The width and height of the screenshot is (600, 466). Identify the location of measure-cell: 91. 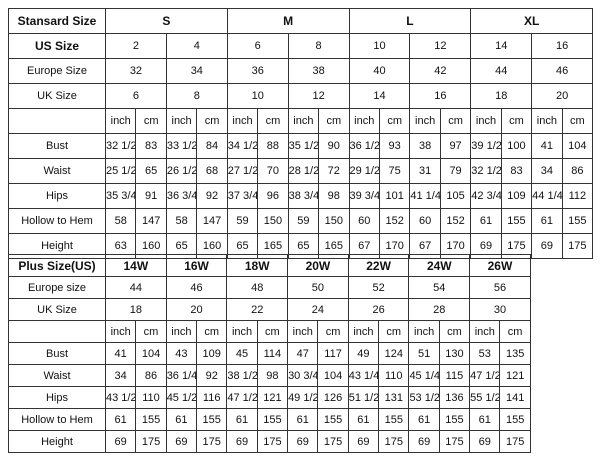
(151, 196).